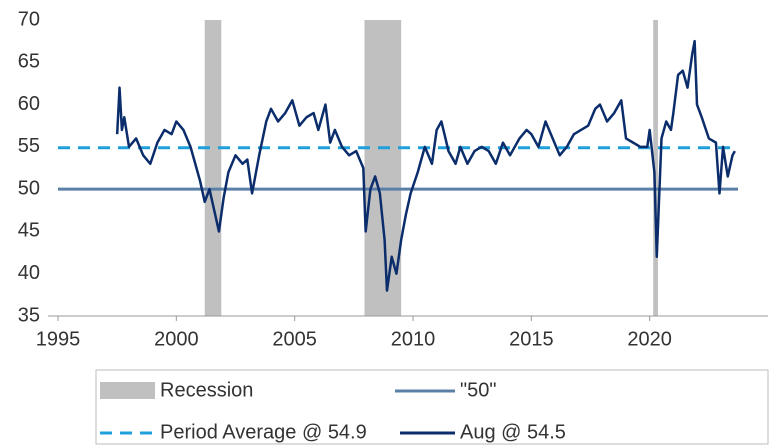  What do you see at coordinates (413, 339) in the screenshot?
I see `x-tick-label: 2010` at bounding box center [413, 339].